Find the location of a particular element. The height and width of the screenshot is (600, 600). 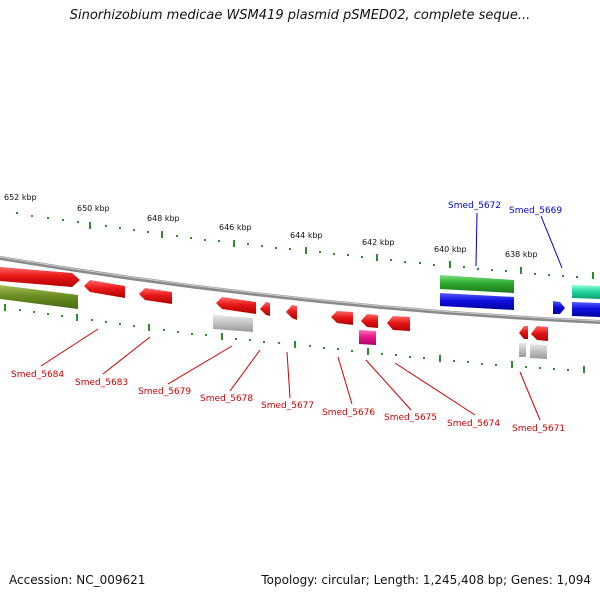

tick-label-642kbp: 642 kbp is located at coordinates (378, 242).